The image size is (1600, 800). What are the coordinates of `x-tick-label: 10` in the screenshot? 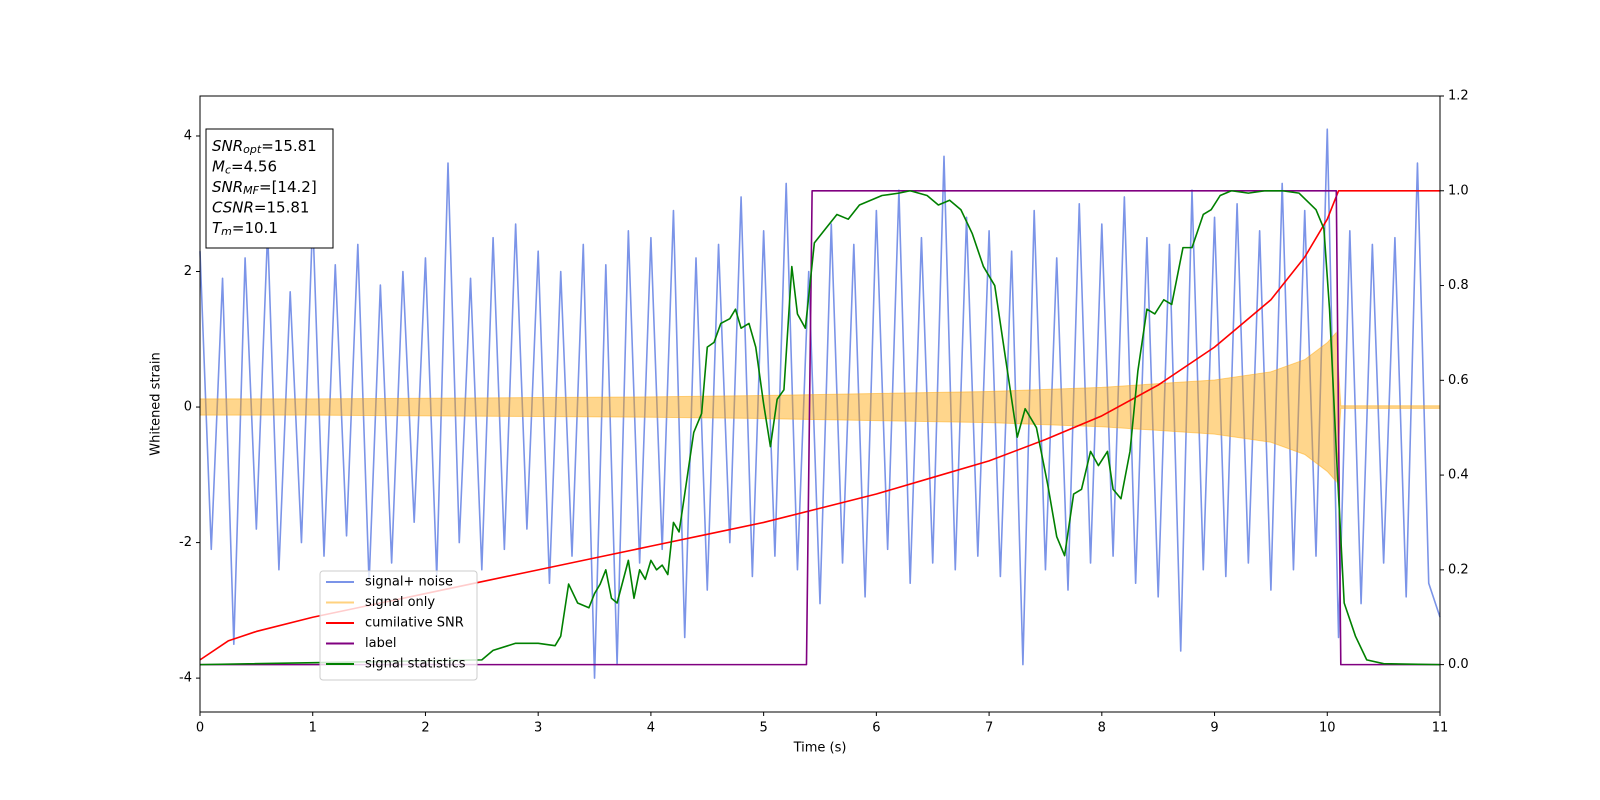 It's located at (1327, 728).